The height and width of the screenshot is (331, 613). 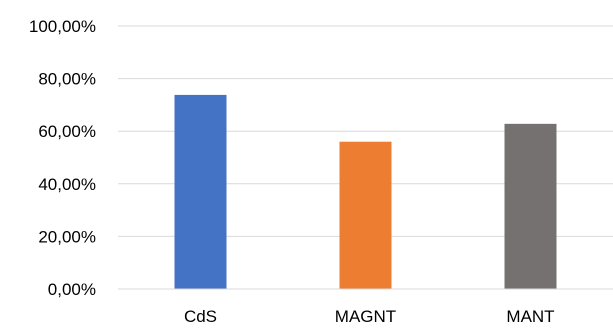 What do you see at coordinates (530, 206) in the screenshot?
I see `bar-mant` at bounding box center [530, 206].